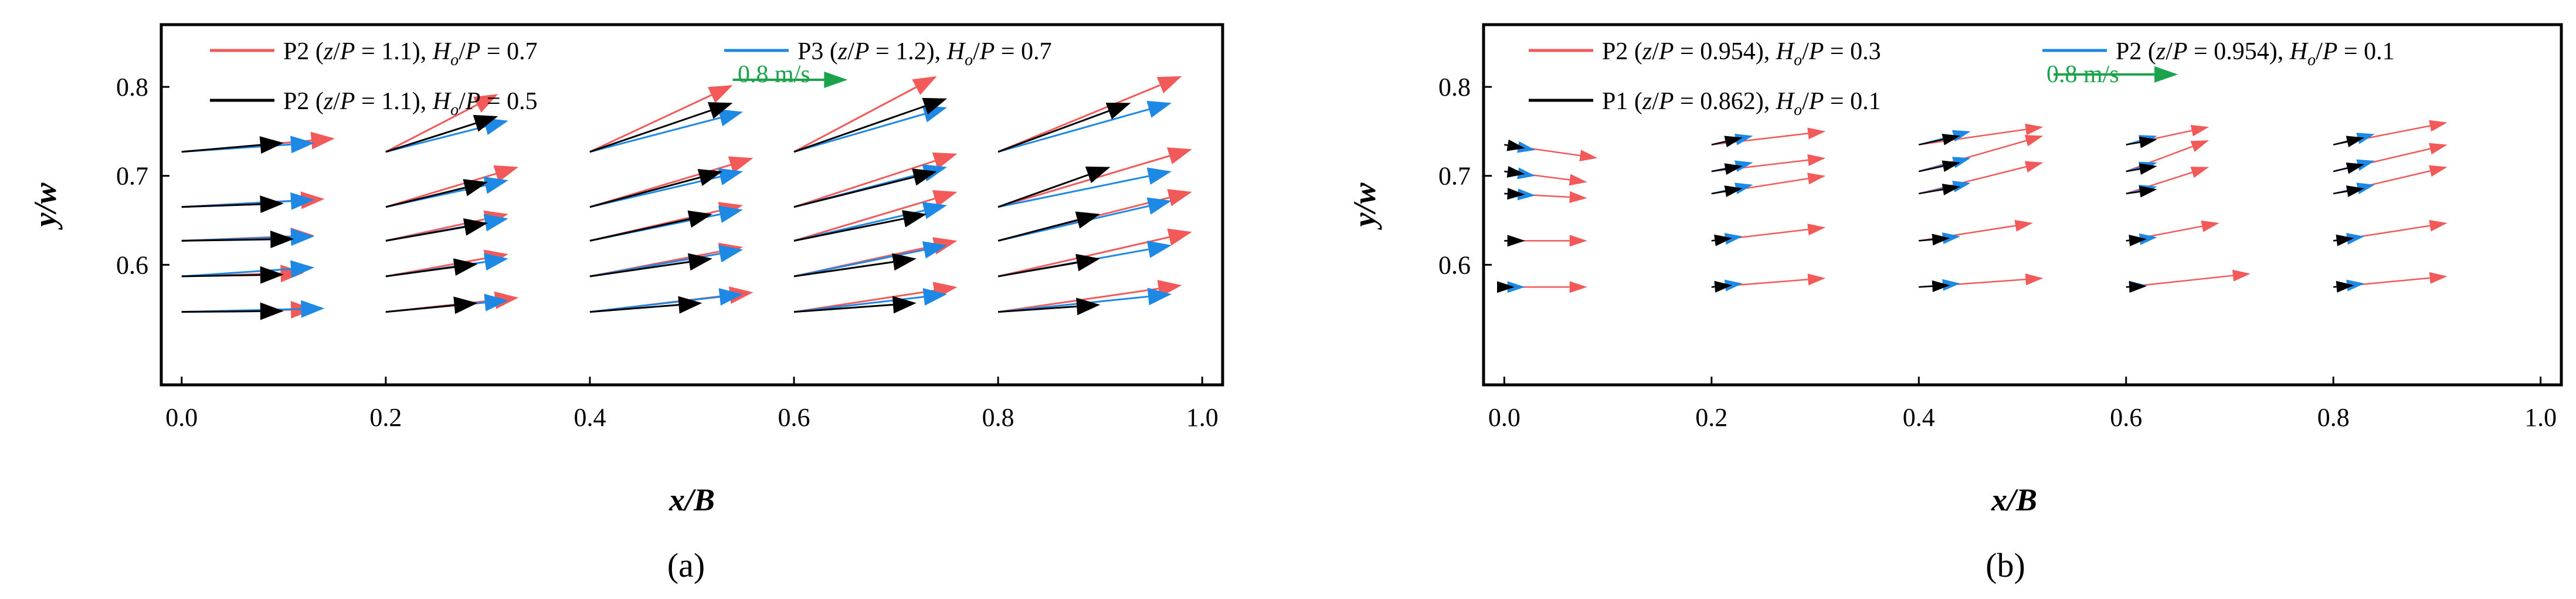  I want to click on x-tick-label: 0.0, so click(181, 418).